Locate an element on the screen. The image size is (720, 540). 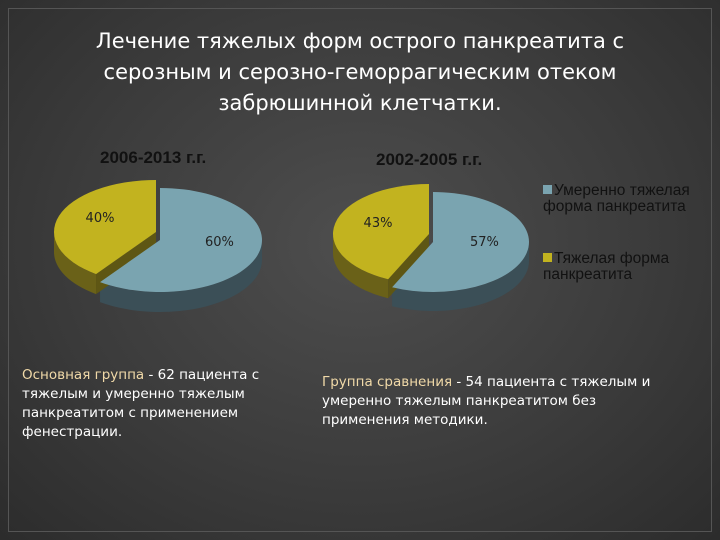
caption-comparison-group-name: Группа сравнения is located at coordinates (387, 382).